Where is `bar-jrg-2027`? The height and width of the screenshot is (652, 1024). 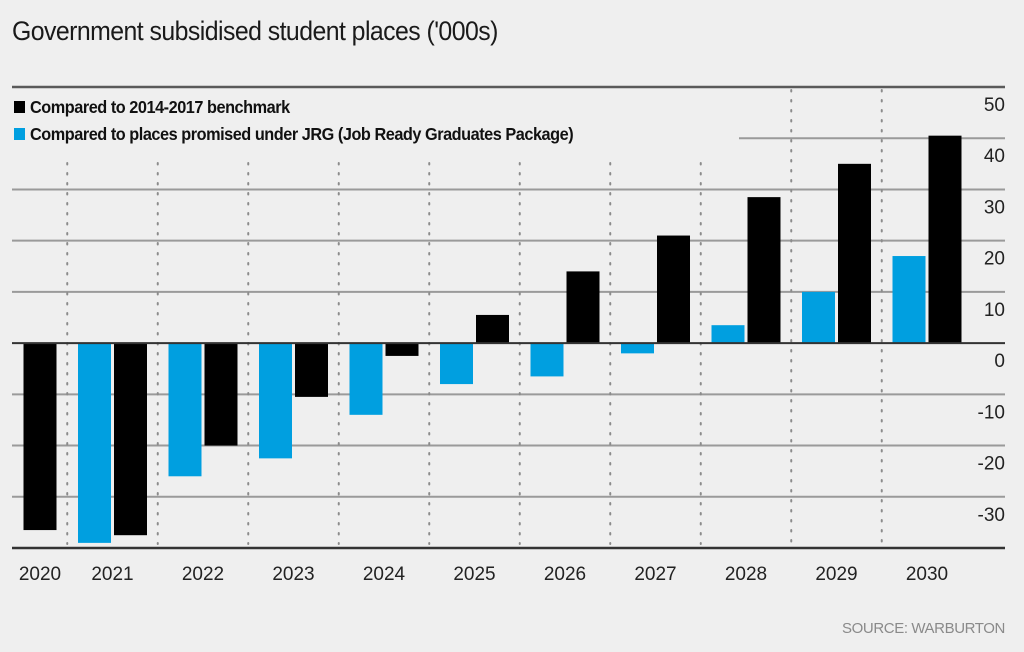
bar-jrg-2027 is located at coordinates (637, 348).